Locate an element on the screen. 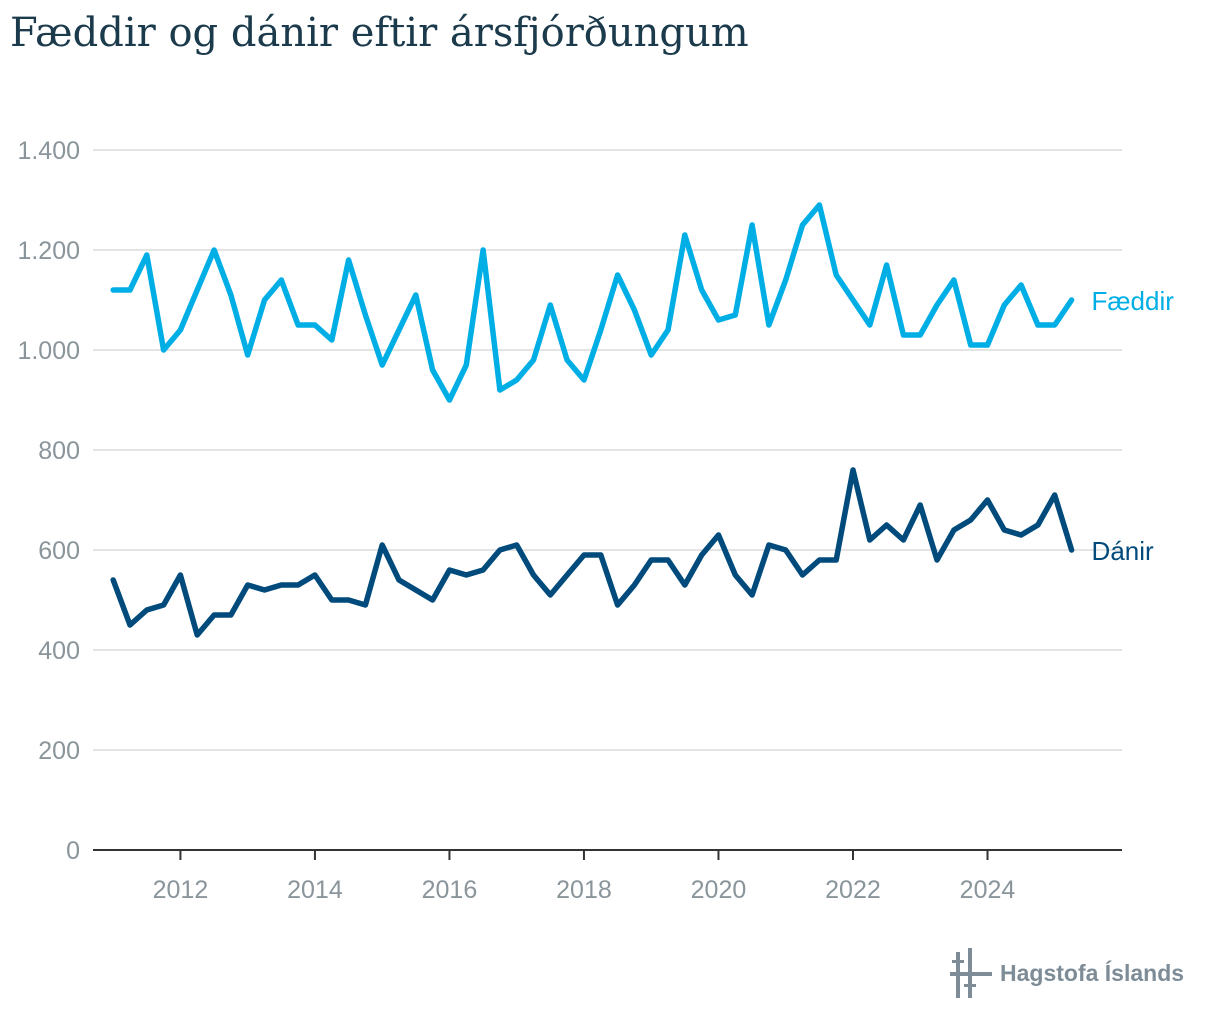  hagstofa-logo-icon is located at coordinates (971, 973).